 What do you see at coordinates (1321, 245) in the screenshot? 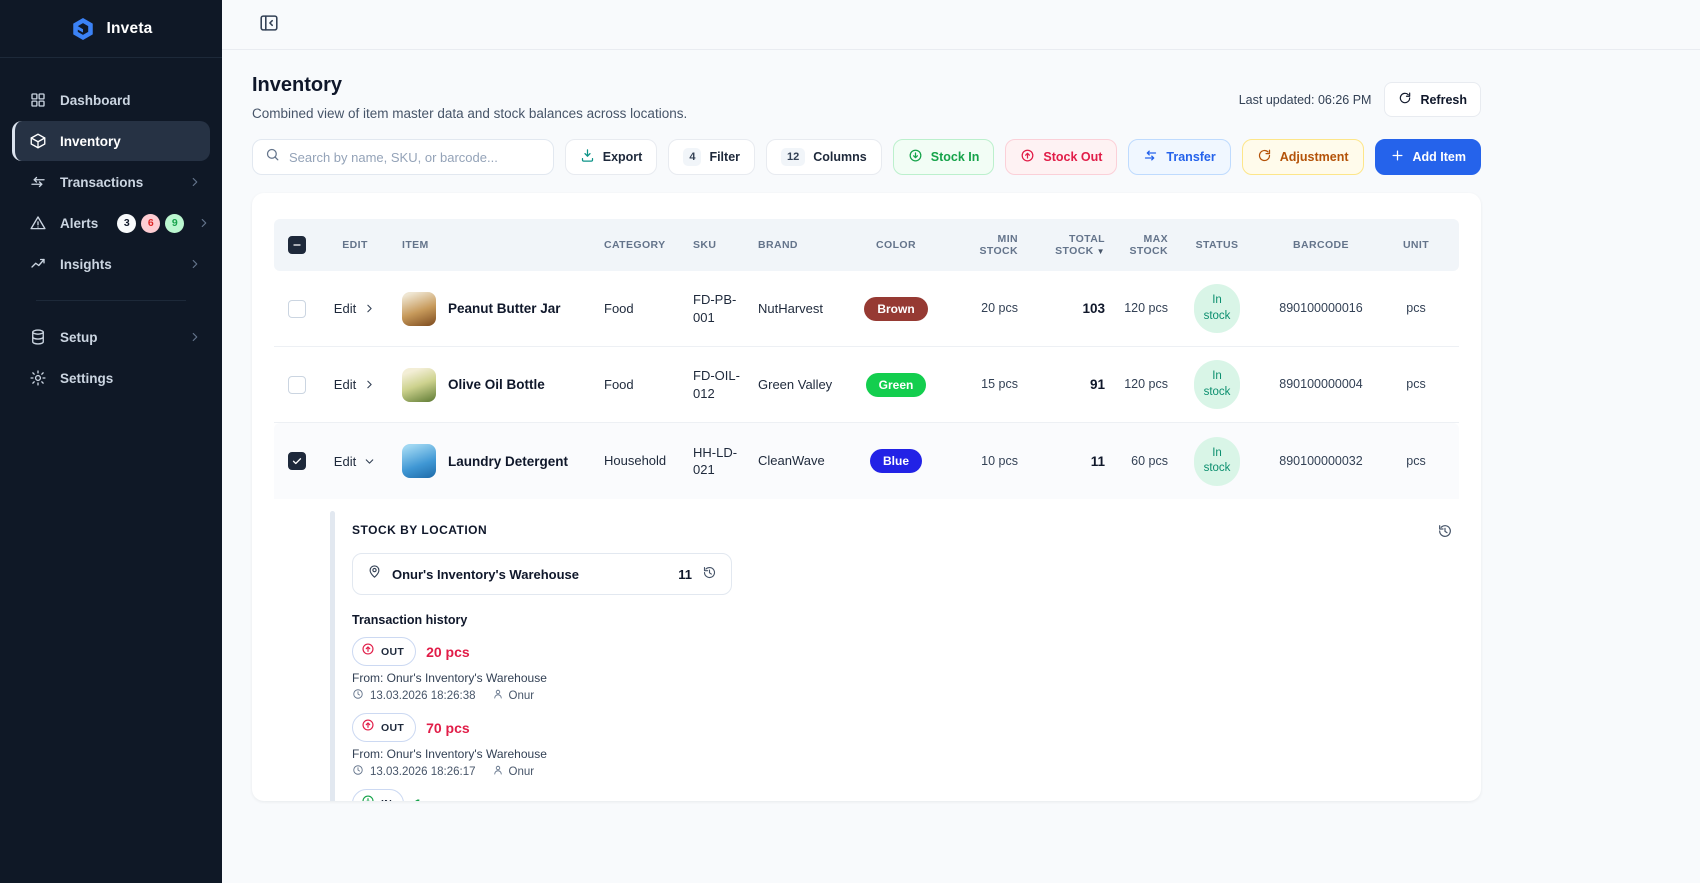
I see `col-header-barcode: Barcode` at bounding box center [1321, 245].